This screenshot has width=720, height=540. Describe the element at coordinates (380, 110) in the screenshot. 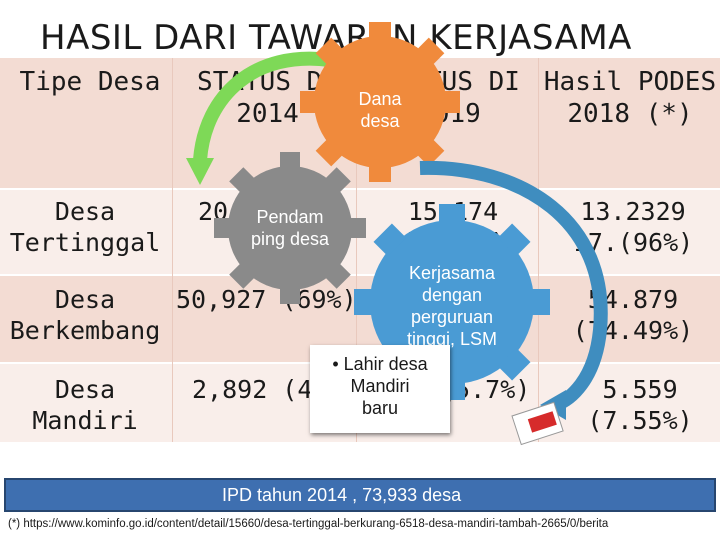

I see `gear-label-dana: Dana desa` at that location.